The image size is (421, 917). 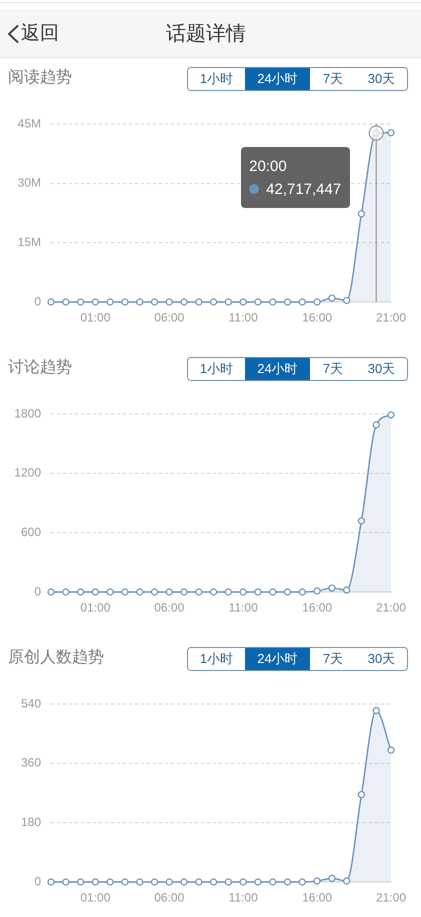 What do you see at coordinates (31, 703) in the screenshot?
I see `y-tick-label: 540` at bounding box center [31, 703].